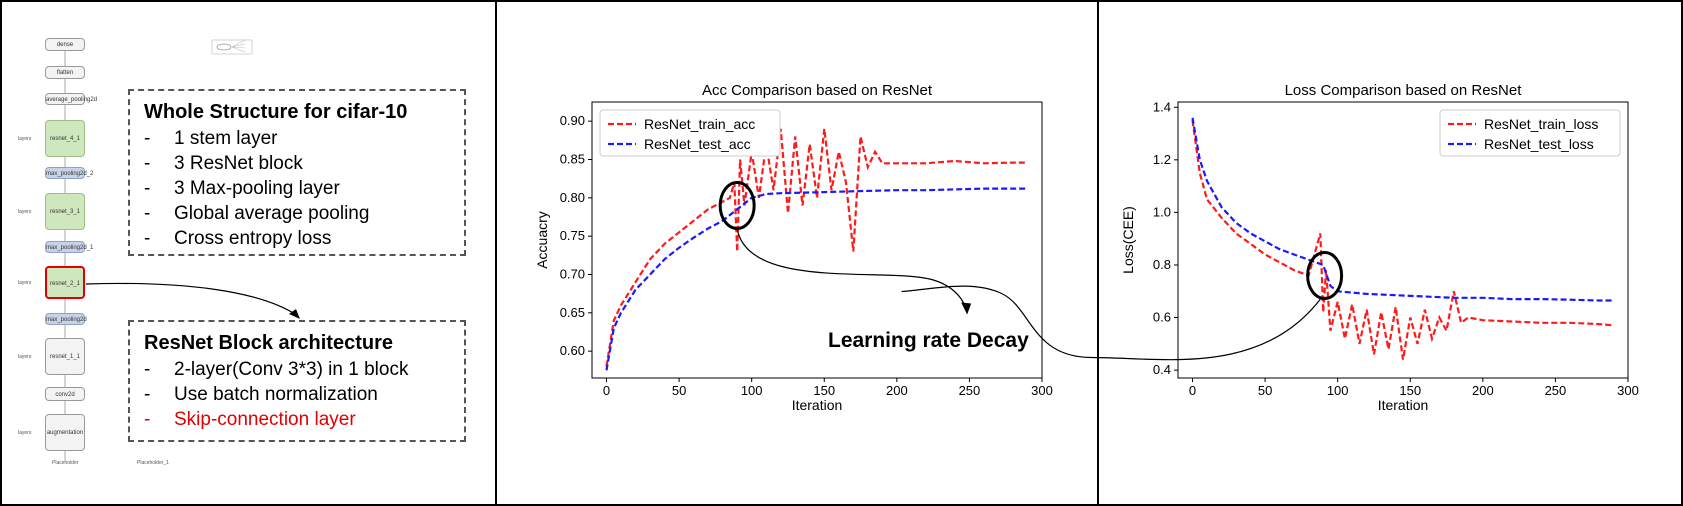 The width and height of the screenshot is (1683, 506). I want to click on graph-node-highlight: resnet_2_1, so click(65, 282).